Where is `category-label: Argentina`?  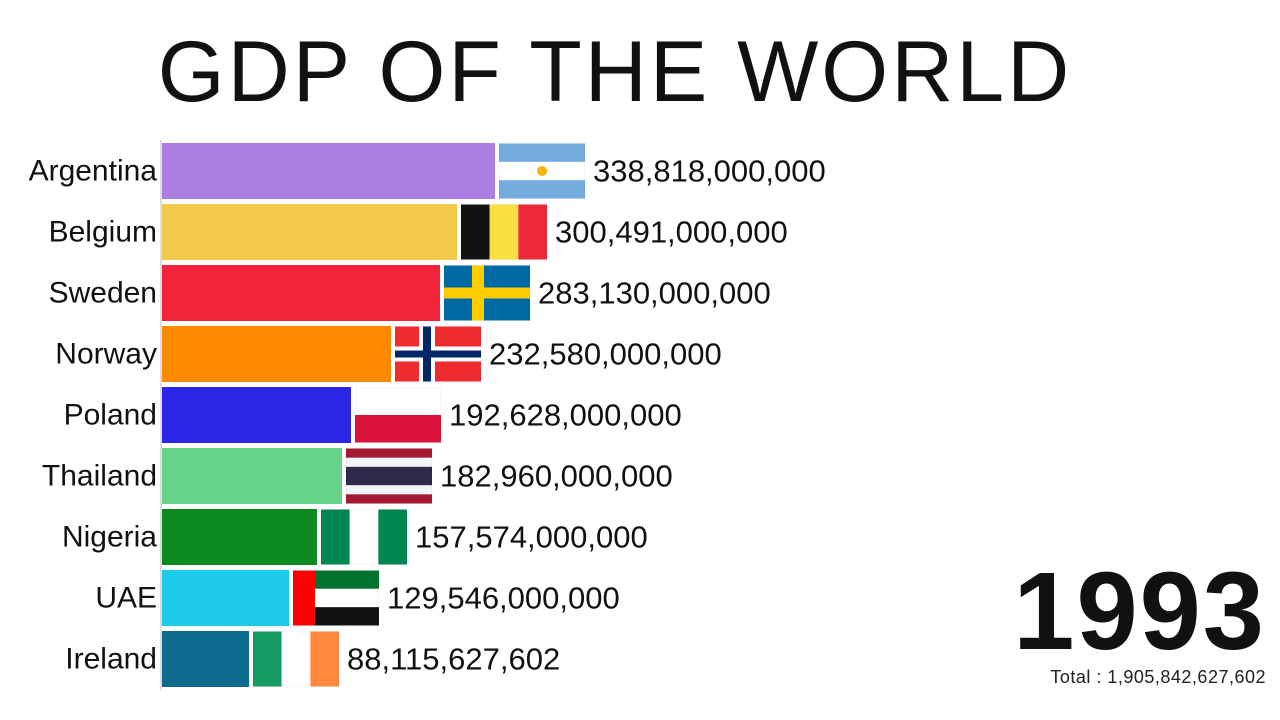
category-label: Argentina is located at coordinates (93, 171).